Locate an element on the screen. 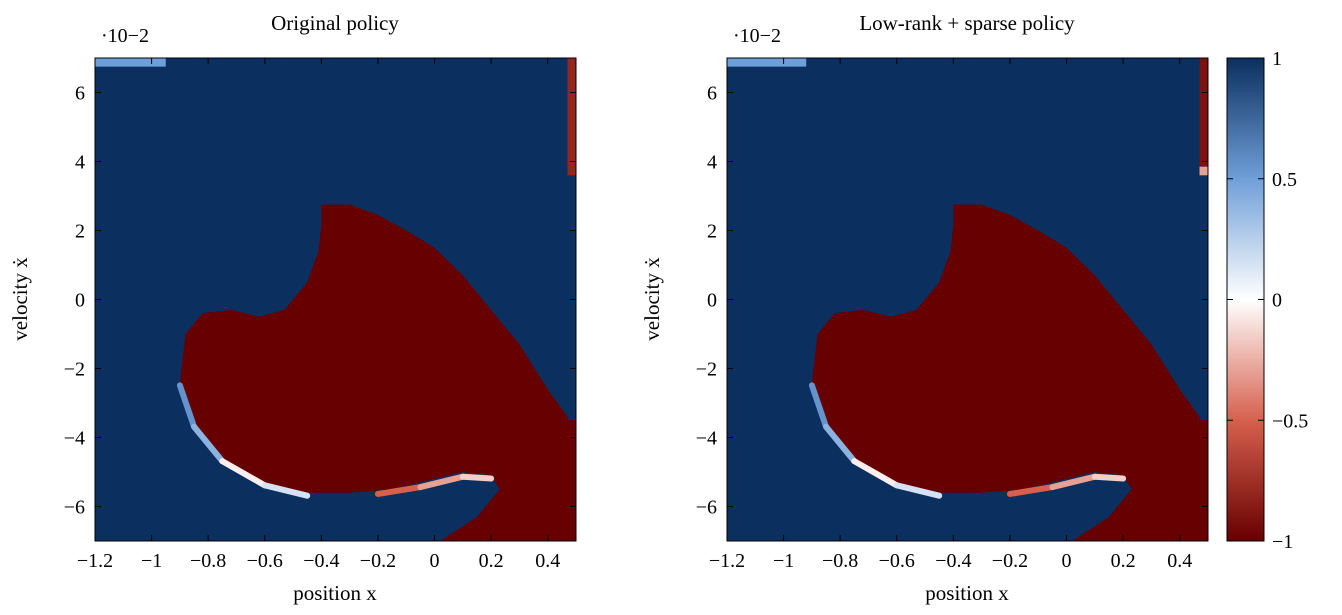  colorbar-ticks: 1 0.5 0 −0.5 −1 is located at coordinates (1267, 300).